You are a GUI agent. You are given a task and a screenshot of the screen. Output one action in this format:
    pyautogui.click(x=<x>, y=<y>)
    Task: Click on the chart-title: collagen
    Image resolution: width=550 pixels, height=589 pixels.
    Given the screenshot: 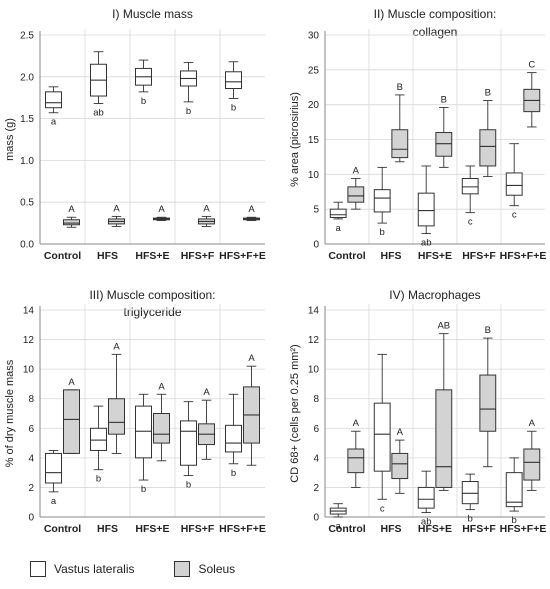 What is the action you would take?
    pyautogui.click(x=435, y=32)
    